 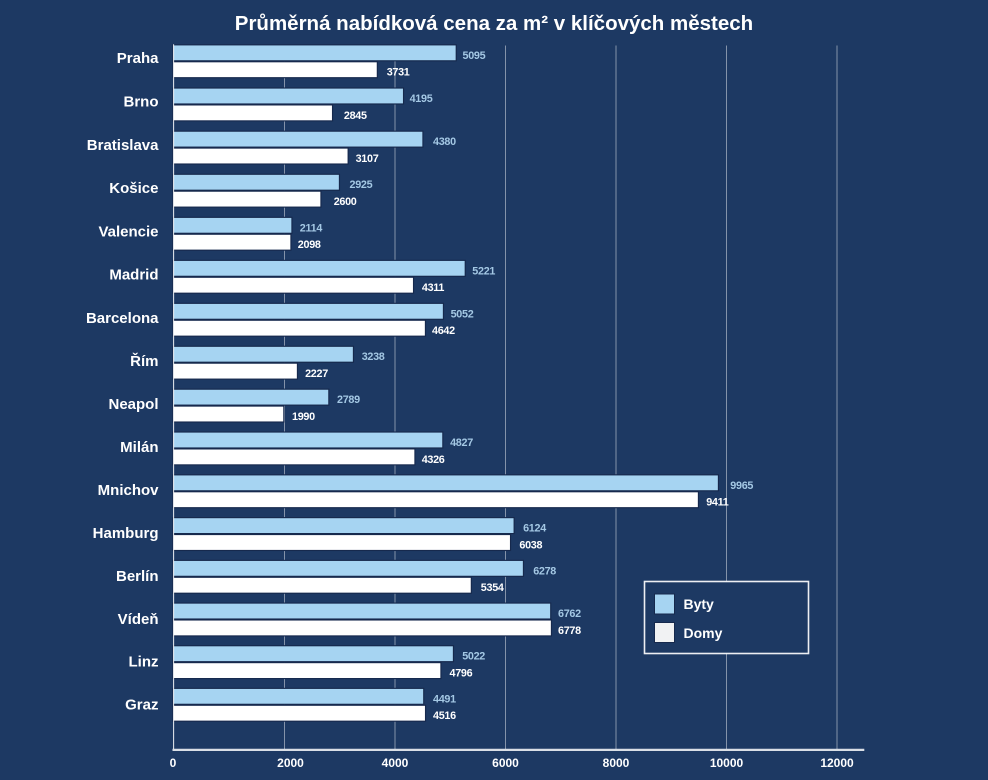 I want to click on svg-text: 4491, so click(x=444, y=699).